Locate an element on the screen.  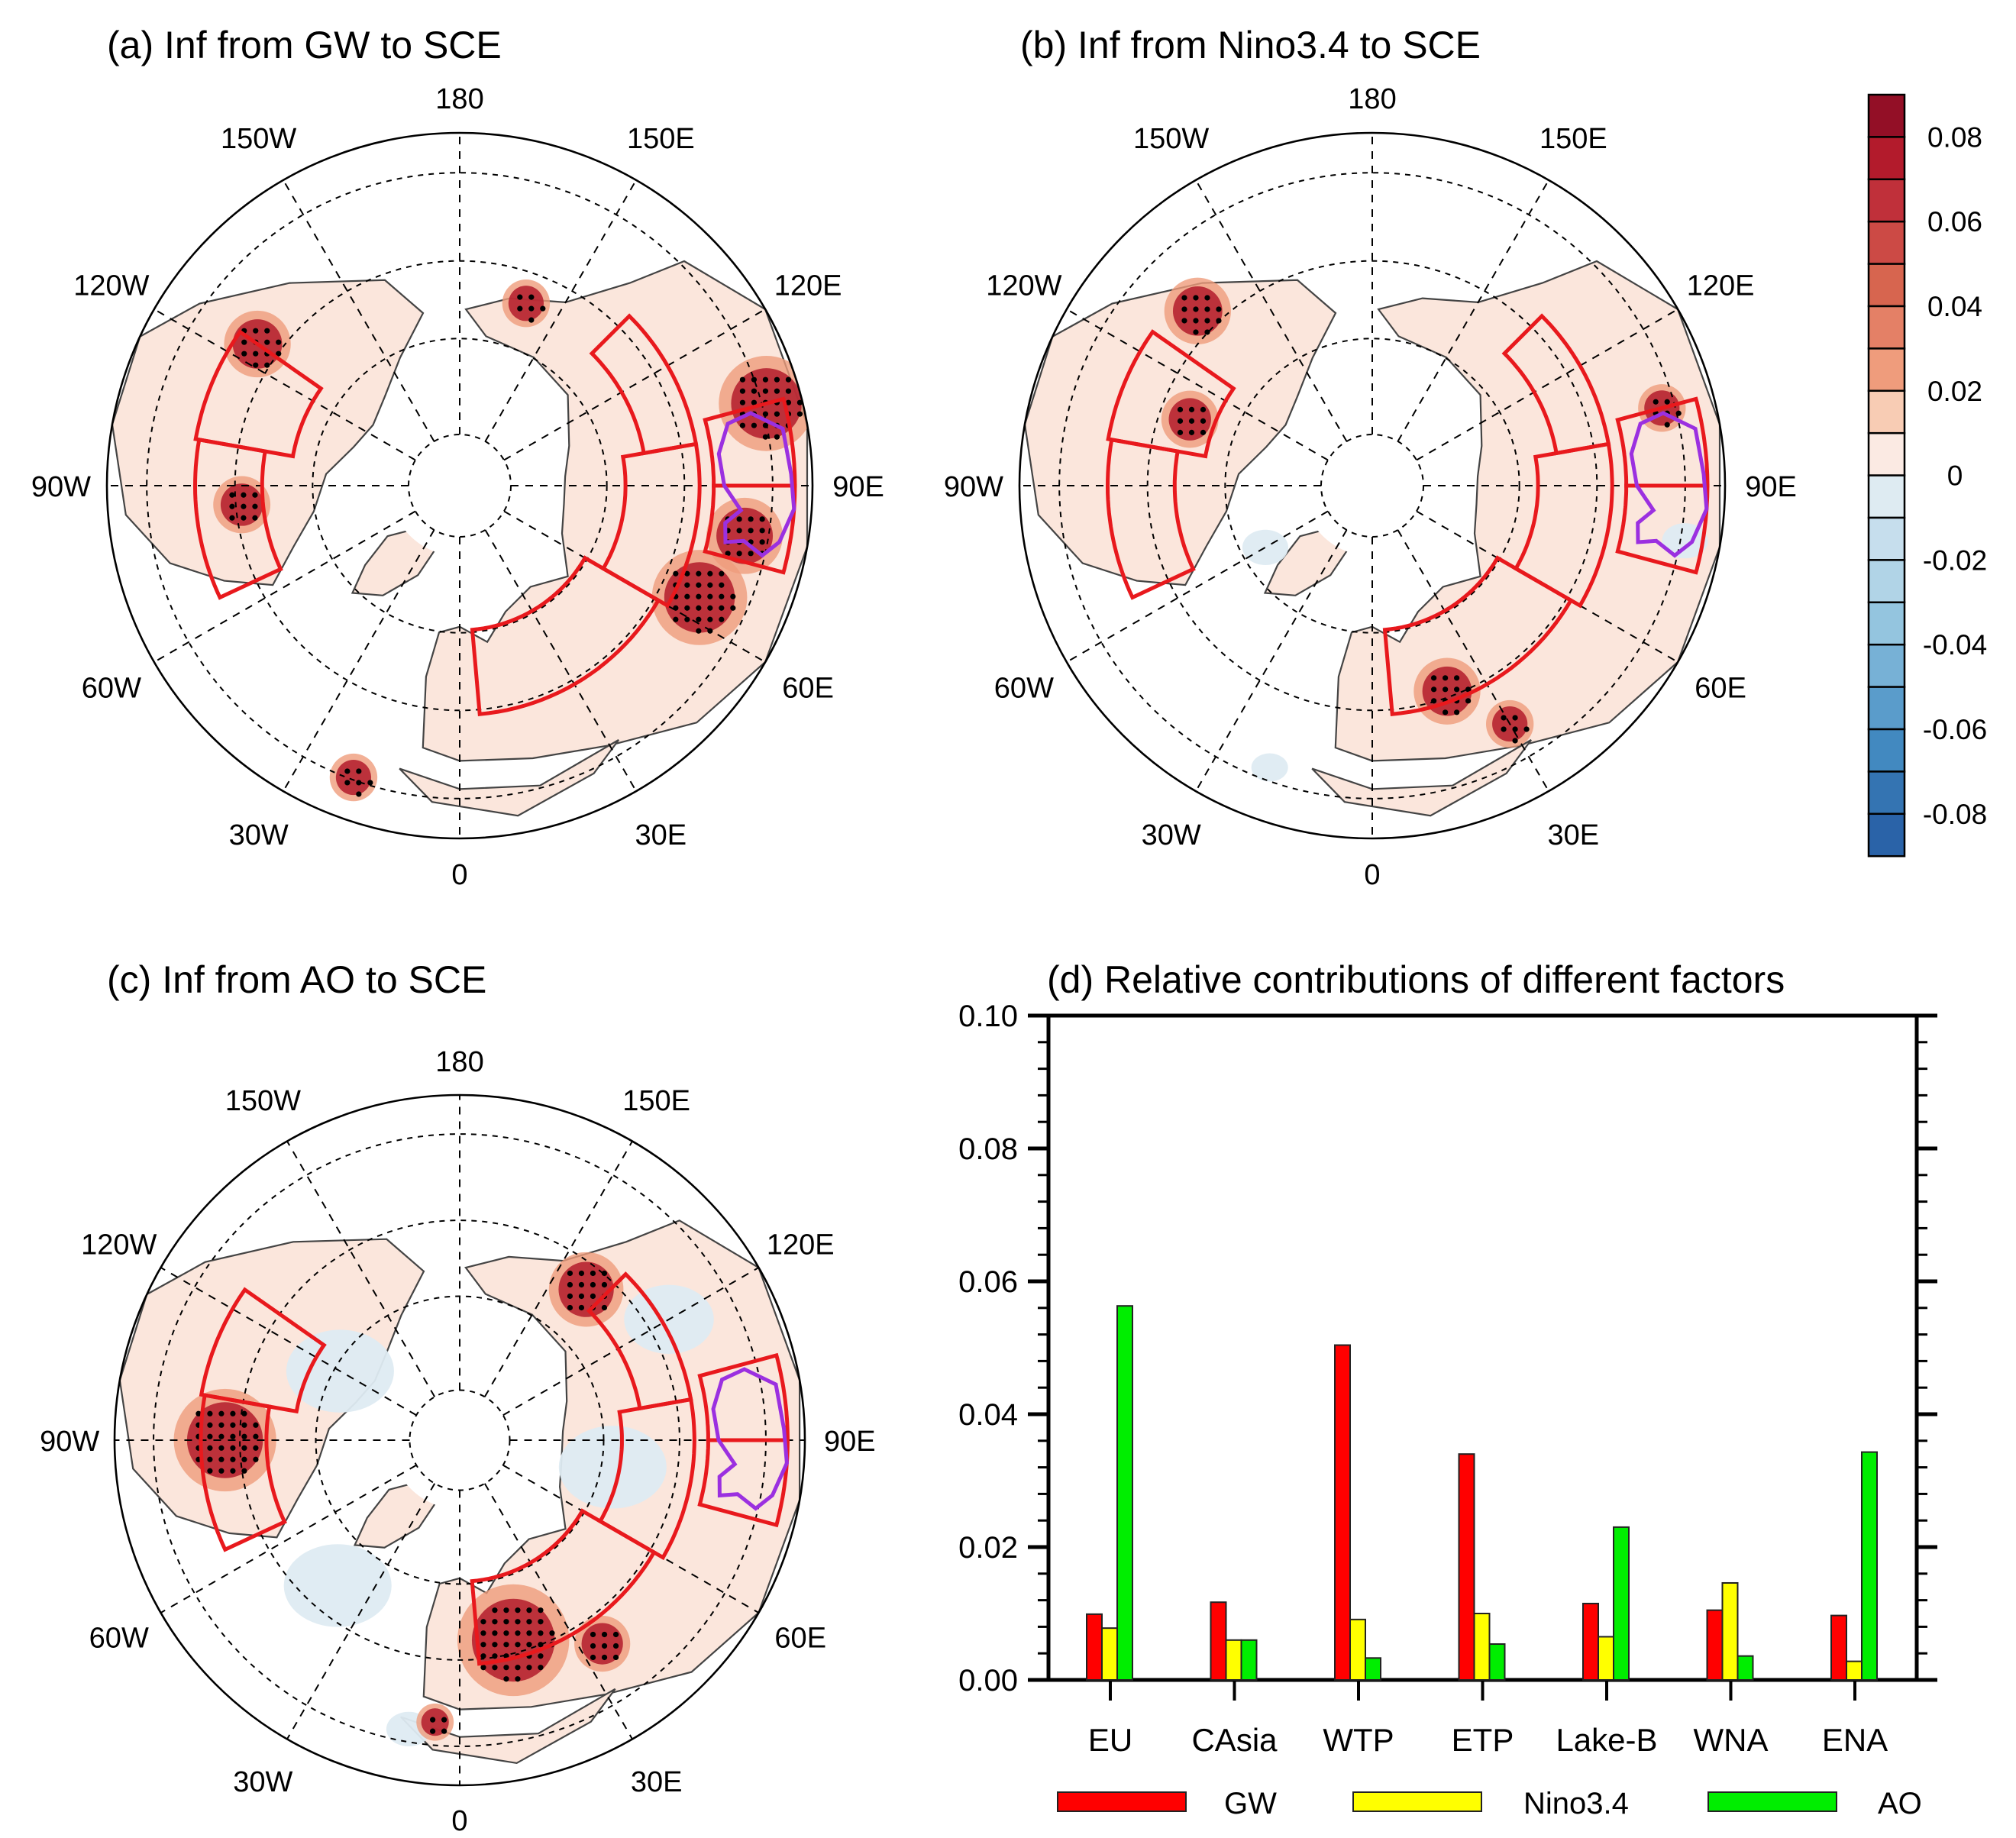
longitude-label: 150W is located at coordinates (1171, 139).